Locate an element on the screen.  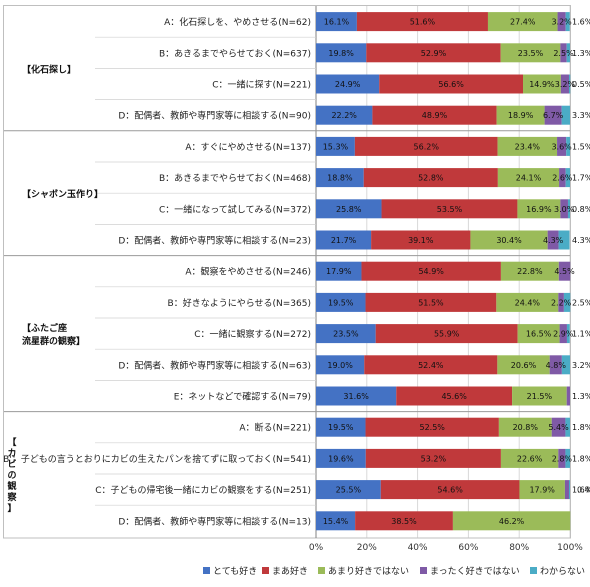
group-label-char: ビ is located at coordinates (11, 464).